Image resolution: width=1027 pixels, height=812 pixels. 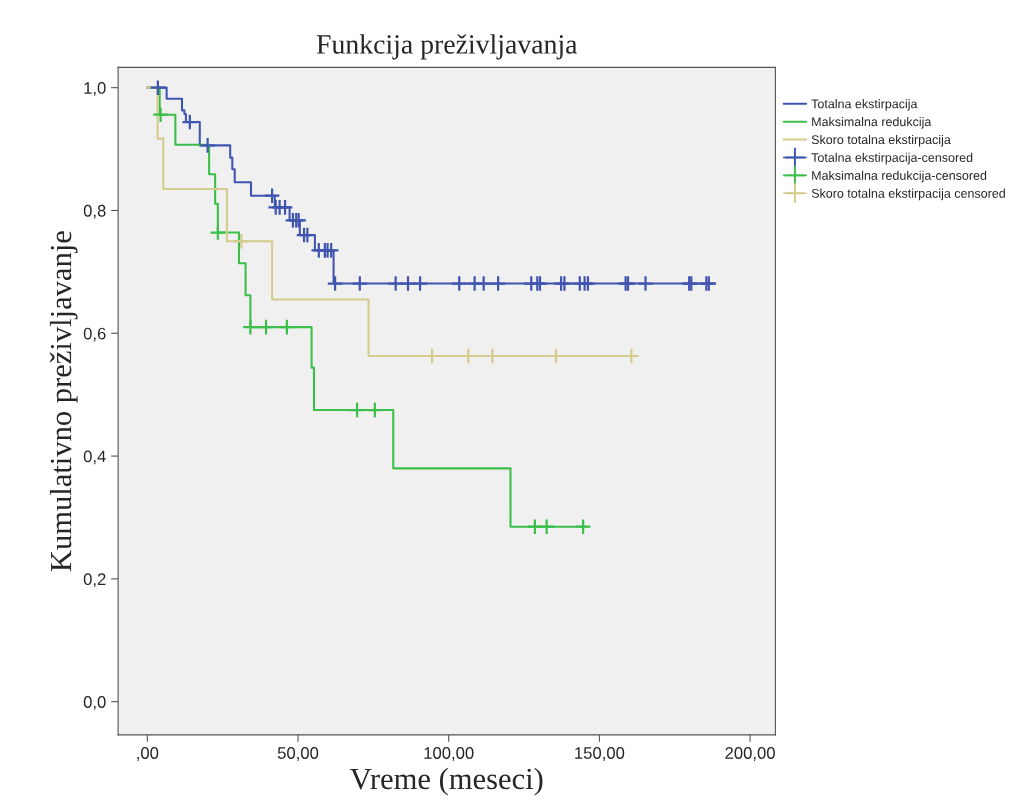 What do you see at coordinates (447, 47) in the screenshot?
I see `chart-title: Funkcija preživljavanja` at bounding box center [447, 47].